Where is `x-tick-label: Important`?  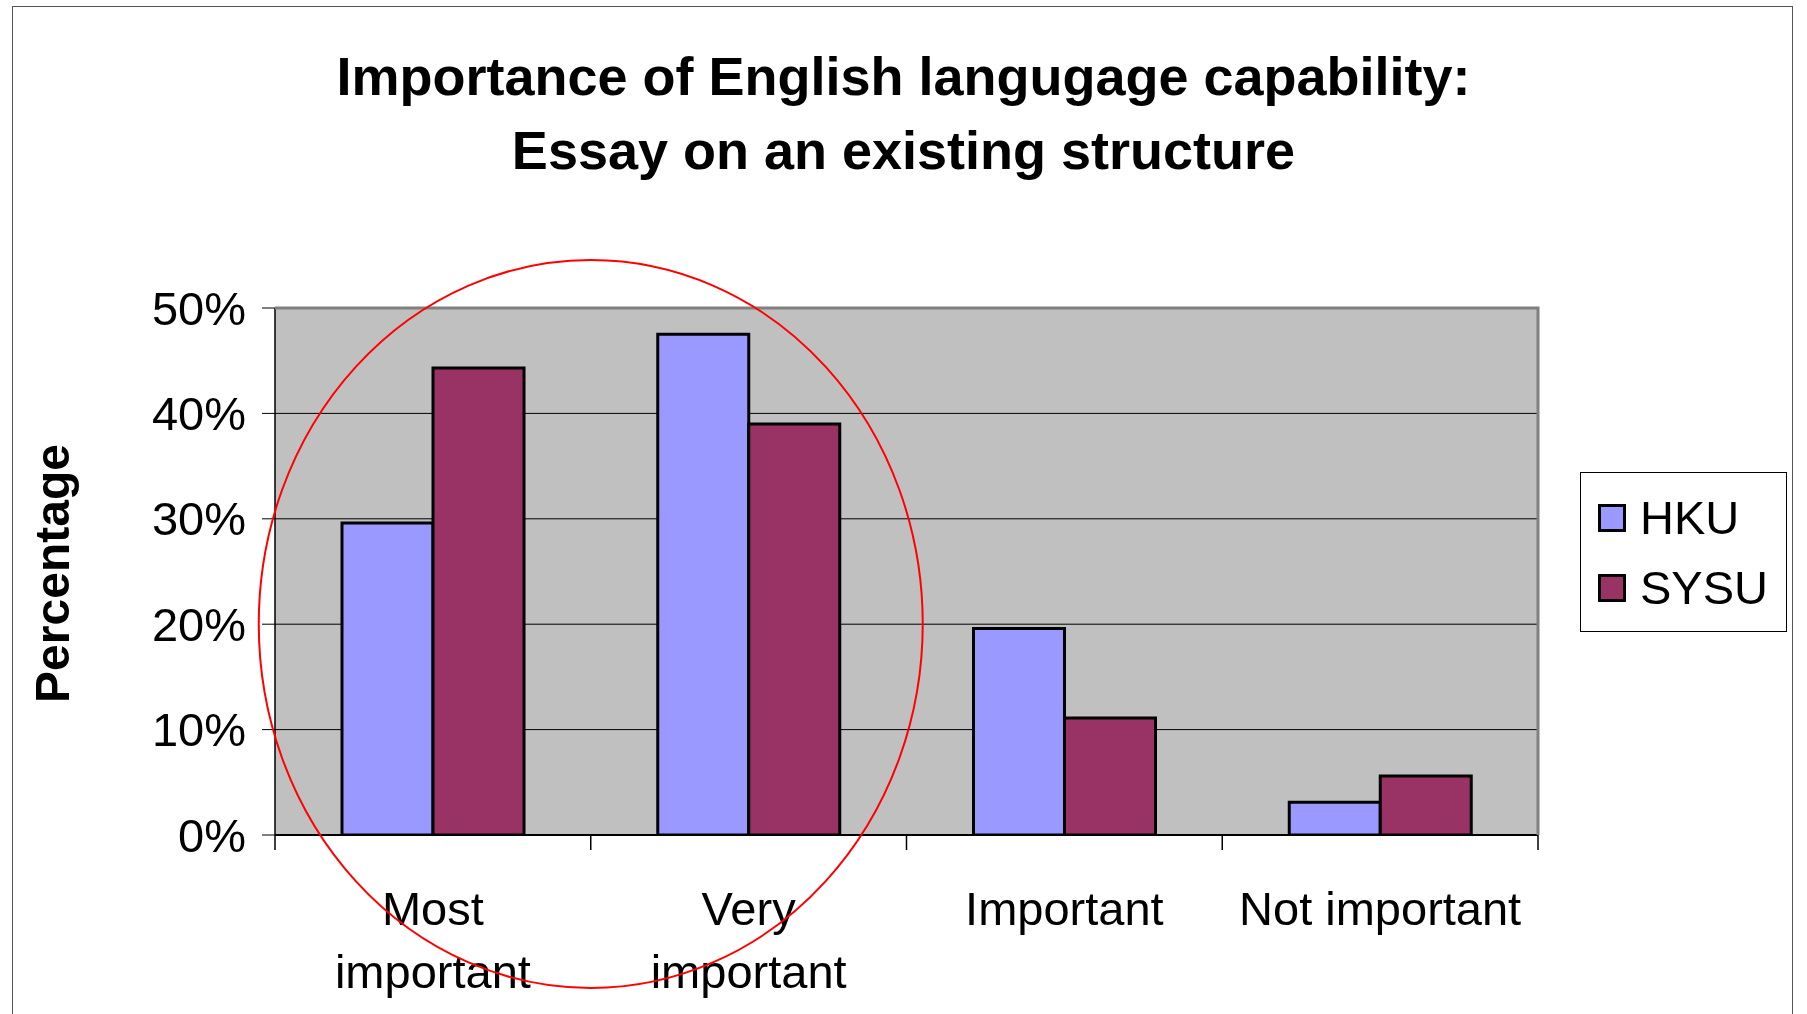
x-tick-label: Important is located at coordinates (1064, 908).